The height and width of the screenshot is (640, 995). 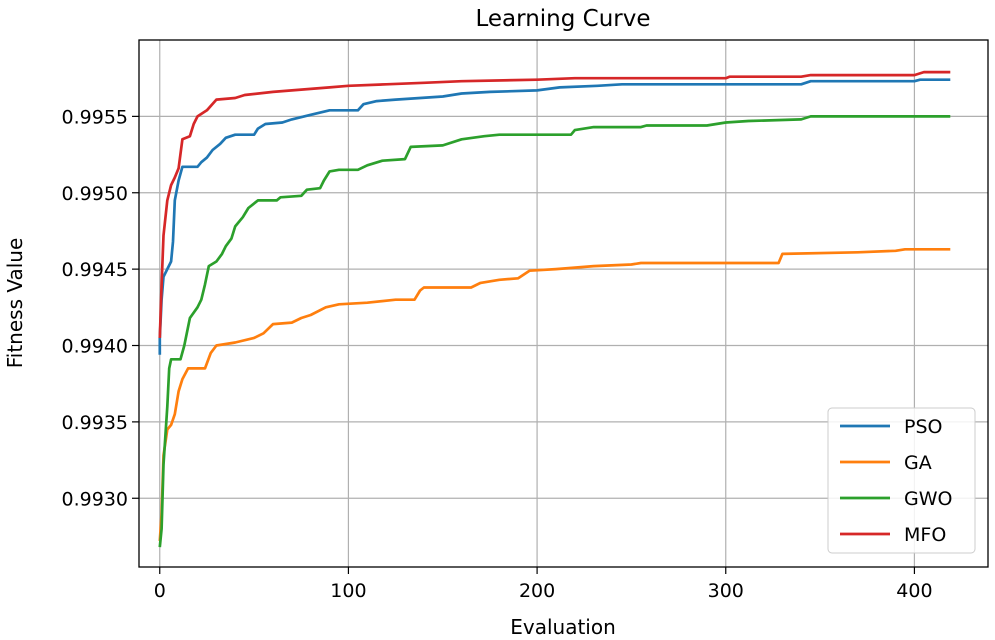 What do you see at coordinates (160, 591) in the screenshot?
I see `x-tick-label: 0` at bounding box center [160, 591].